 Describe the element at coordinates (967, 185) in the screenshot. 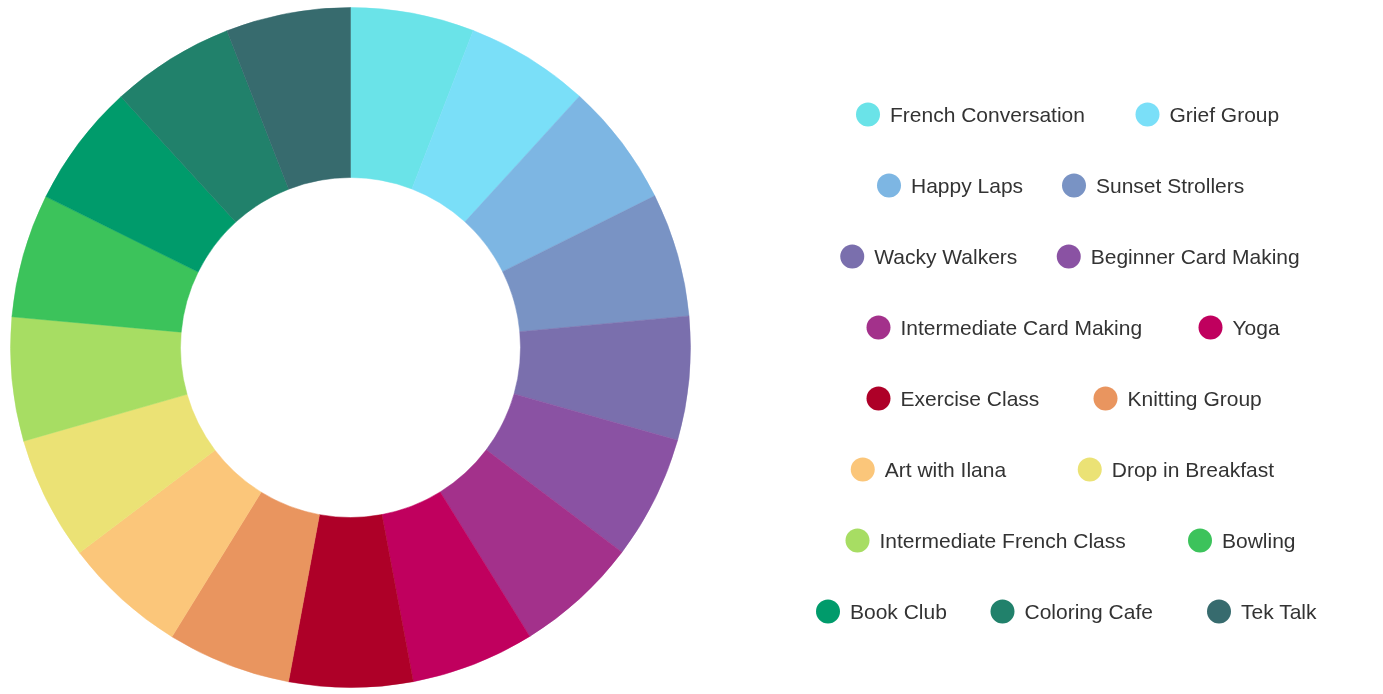

I see `legend-label: Happy Laps` at that location.